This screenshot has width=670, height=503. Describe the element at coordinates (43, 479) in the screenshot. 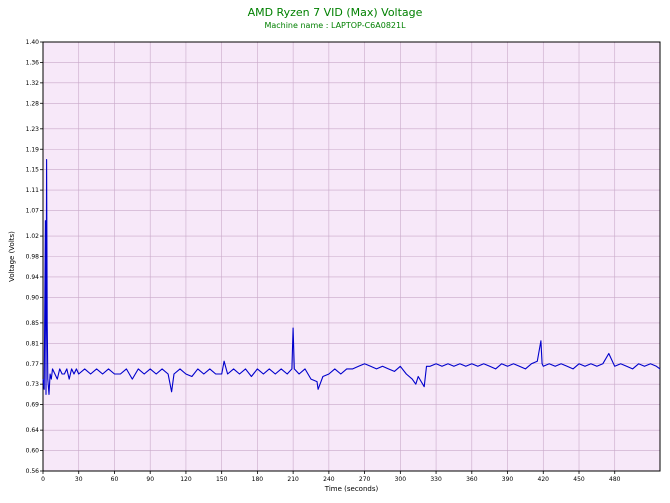

I see `x-tick-label: 0` at that location.